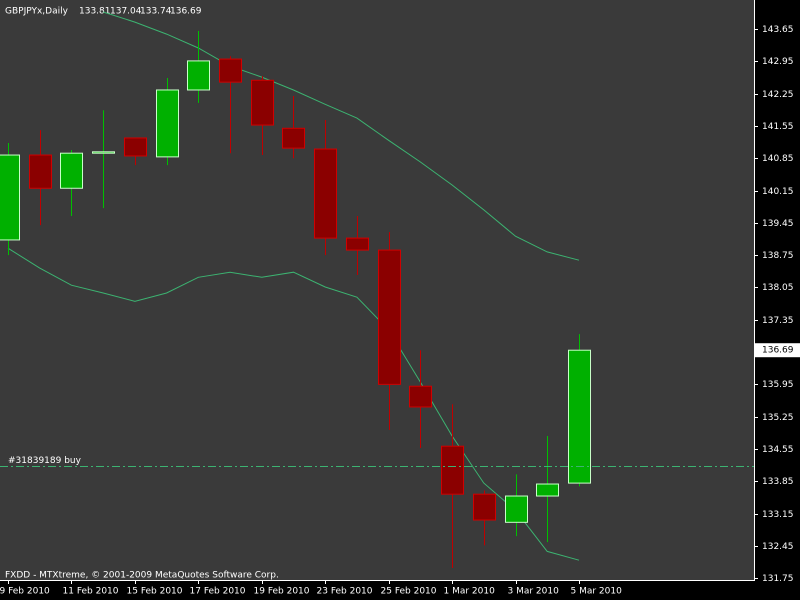  What do you see at coordinates (778, 95) in the screenshot?
I see `y-tick-label: 142.25` at bounding box center [778, 95].